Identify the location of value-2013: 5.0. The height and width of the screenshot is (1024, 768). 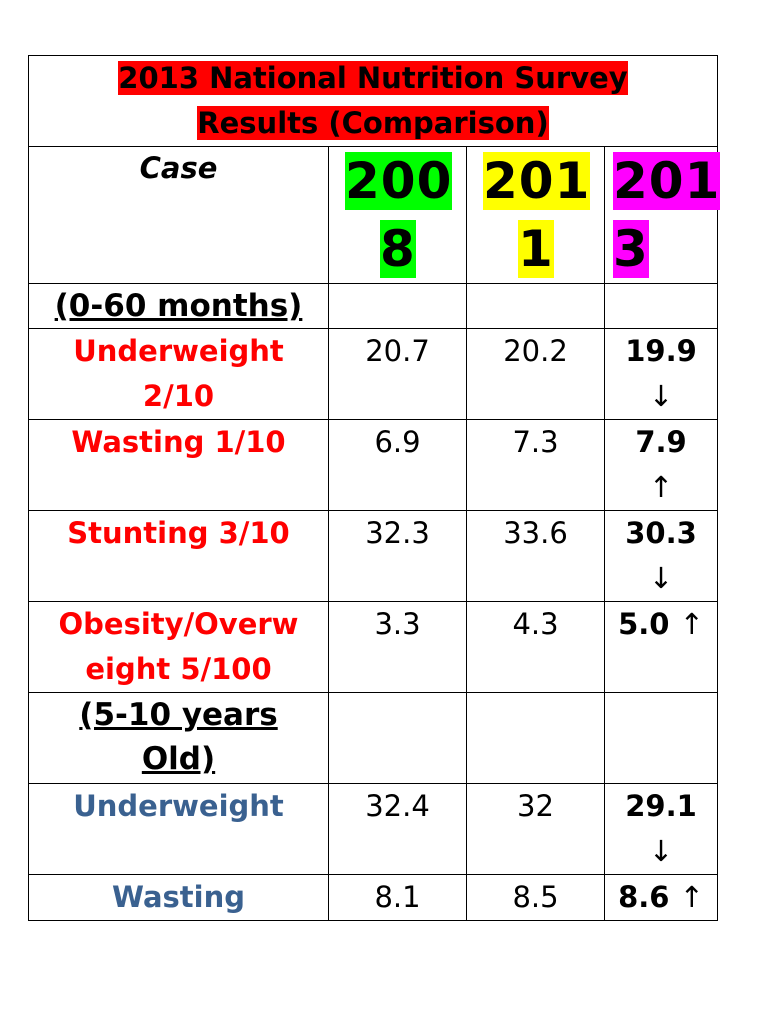
(644, 624).